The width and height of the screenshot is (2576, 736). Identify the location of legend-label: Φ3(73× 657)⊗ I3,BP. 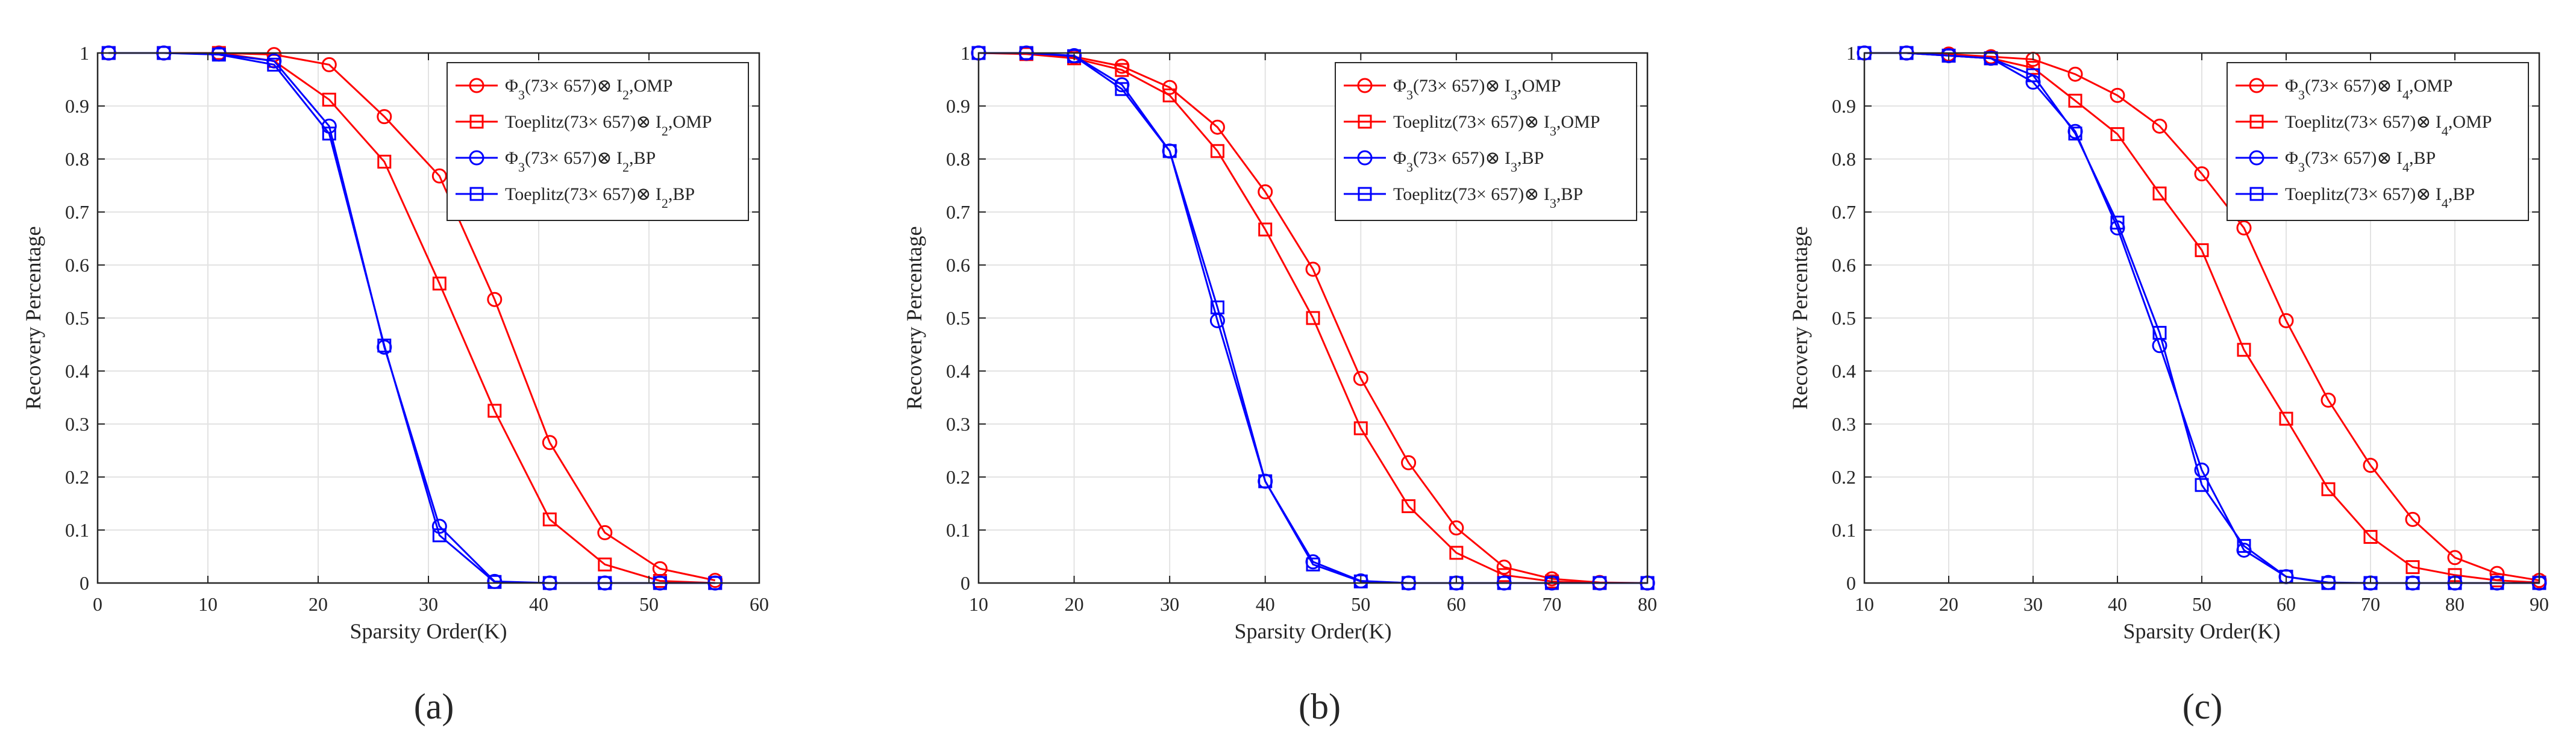
(1468, 161).